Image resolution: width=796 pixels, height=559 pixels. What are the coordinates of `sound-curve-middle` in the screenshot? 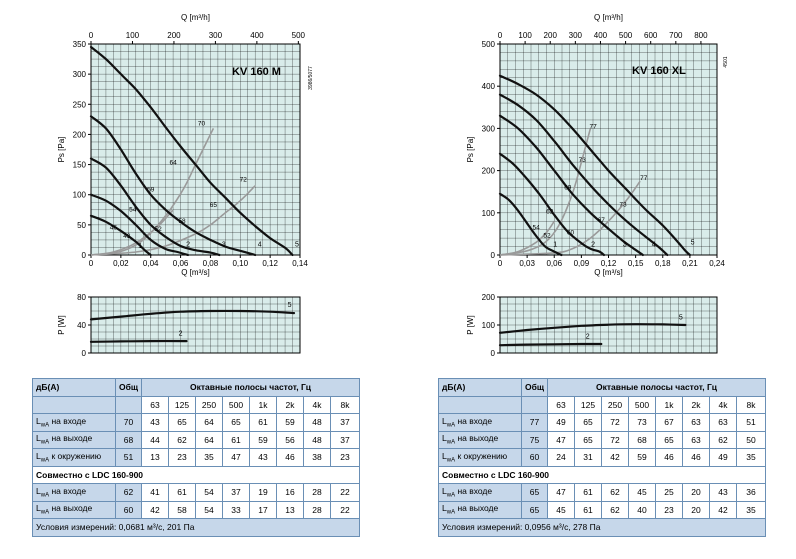 It's located at (152, 192).